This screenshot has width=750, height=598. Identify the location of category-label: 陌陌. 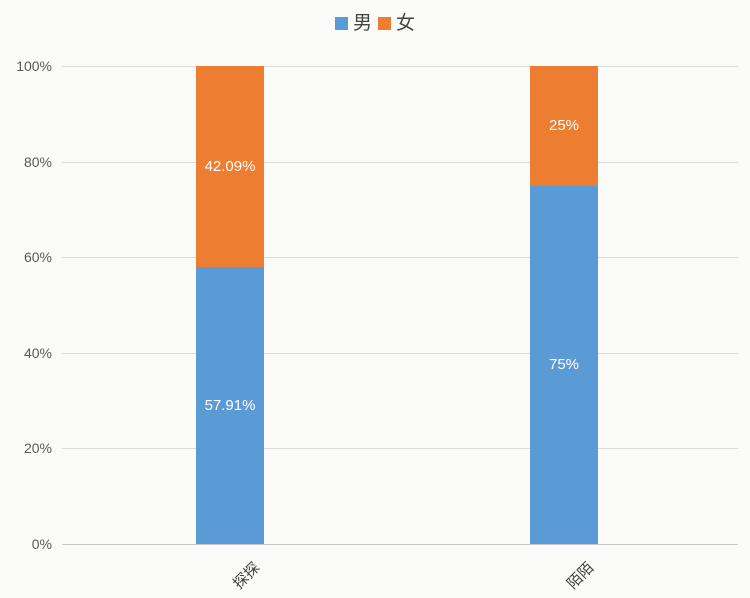
(581, 576).